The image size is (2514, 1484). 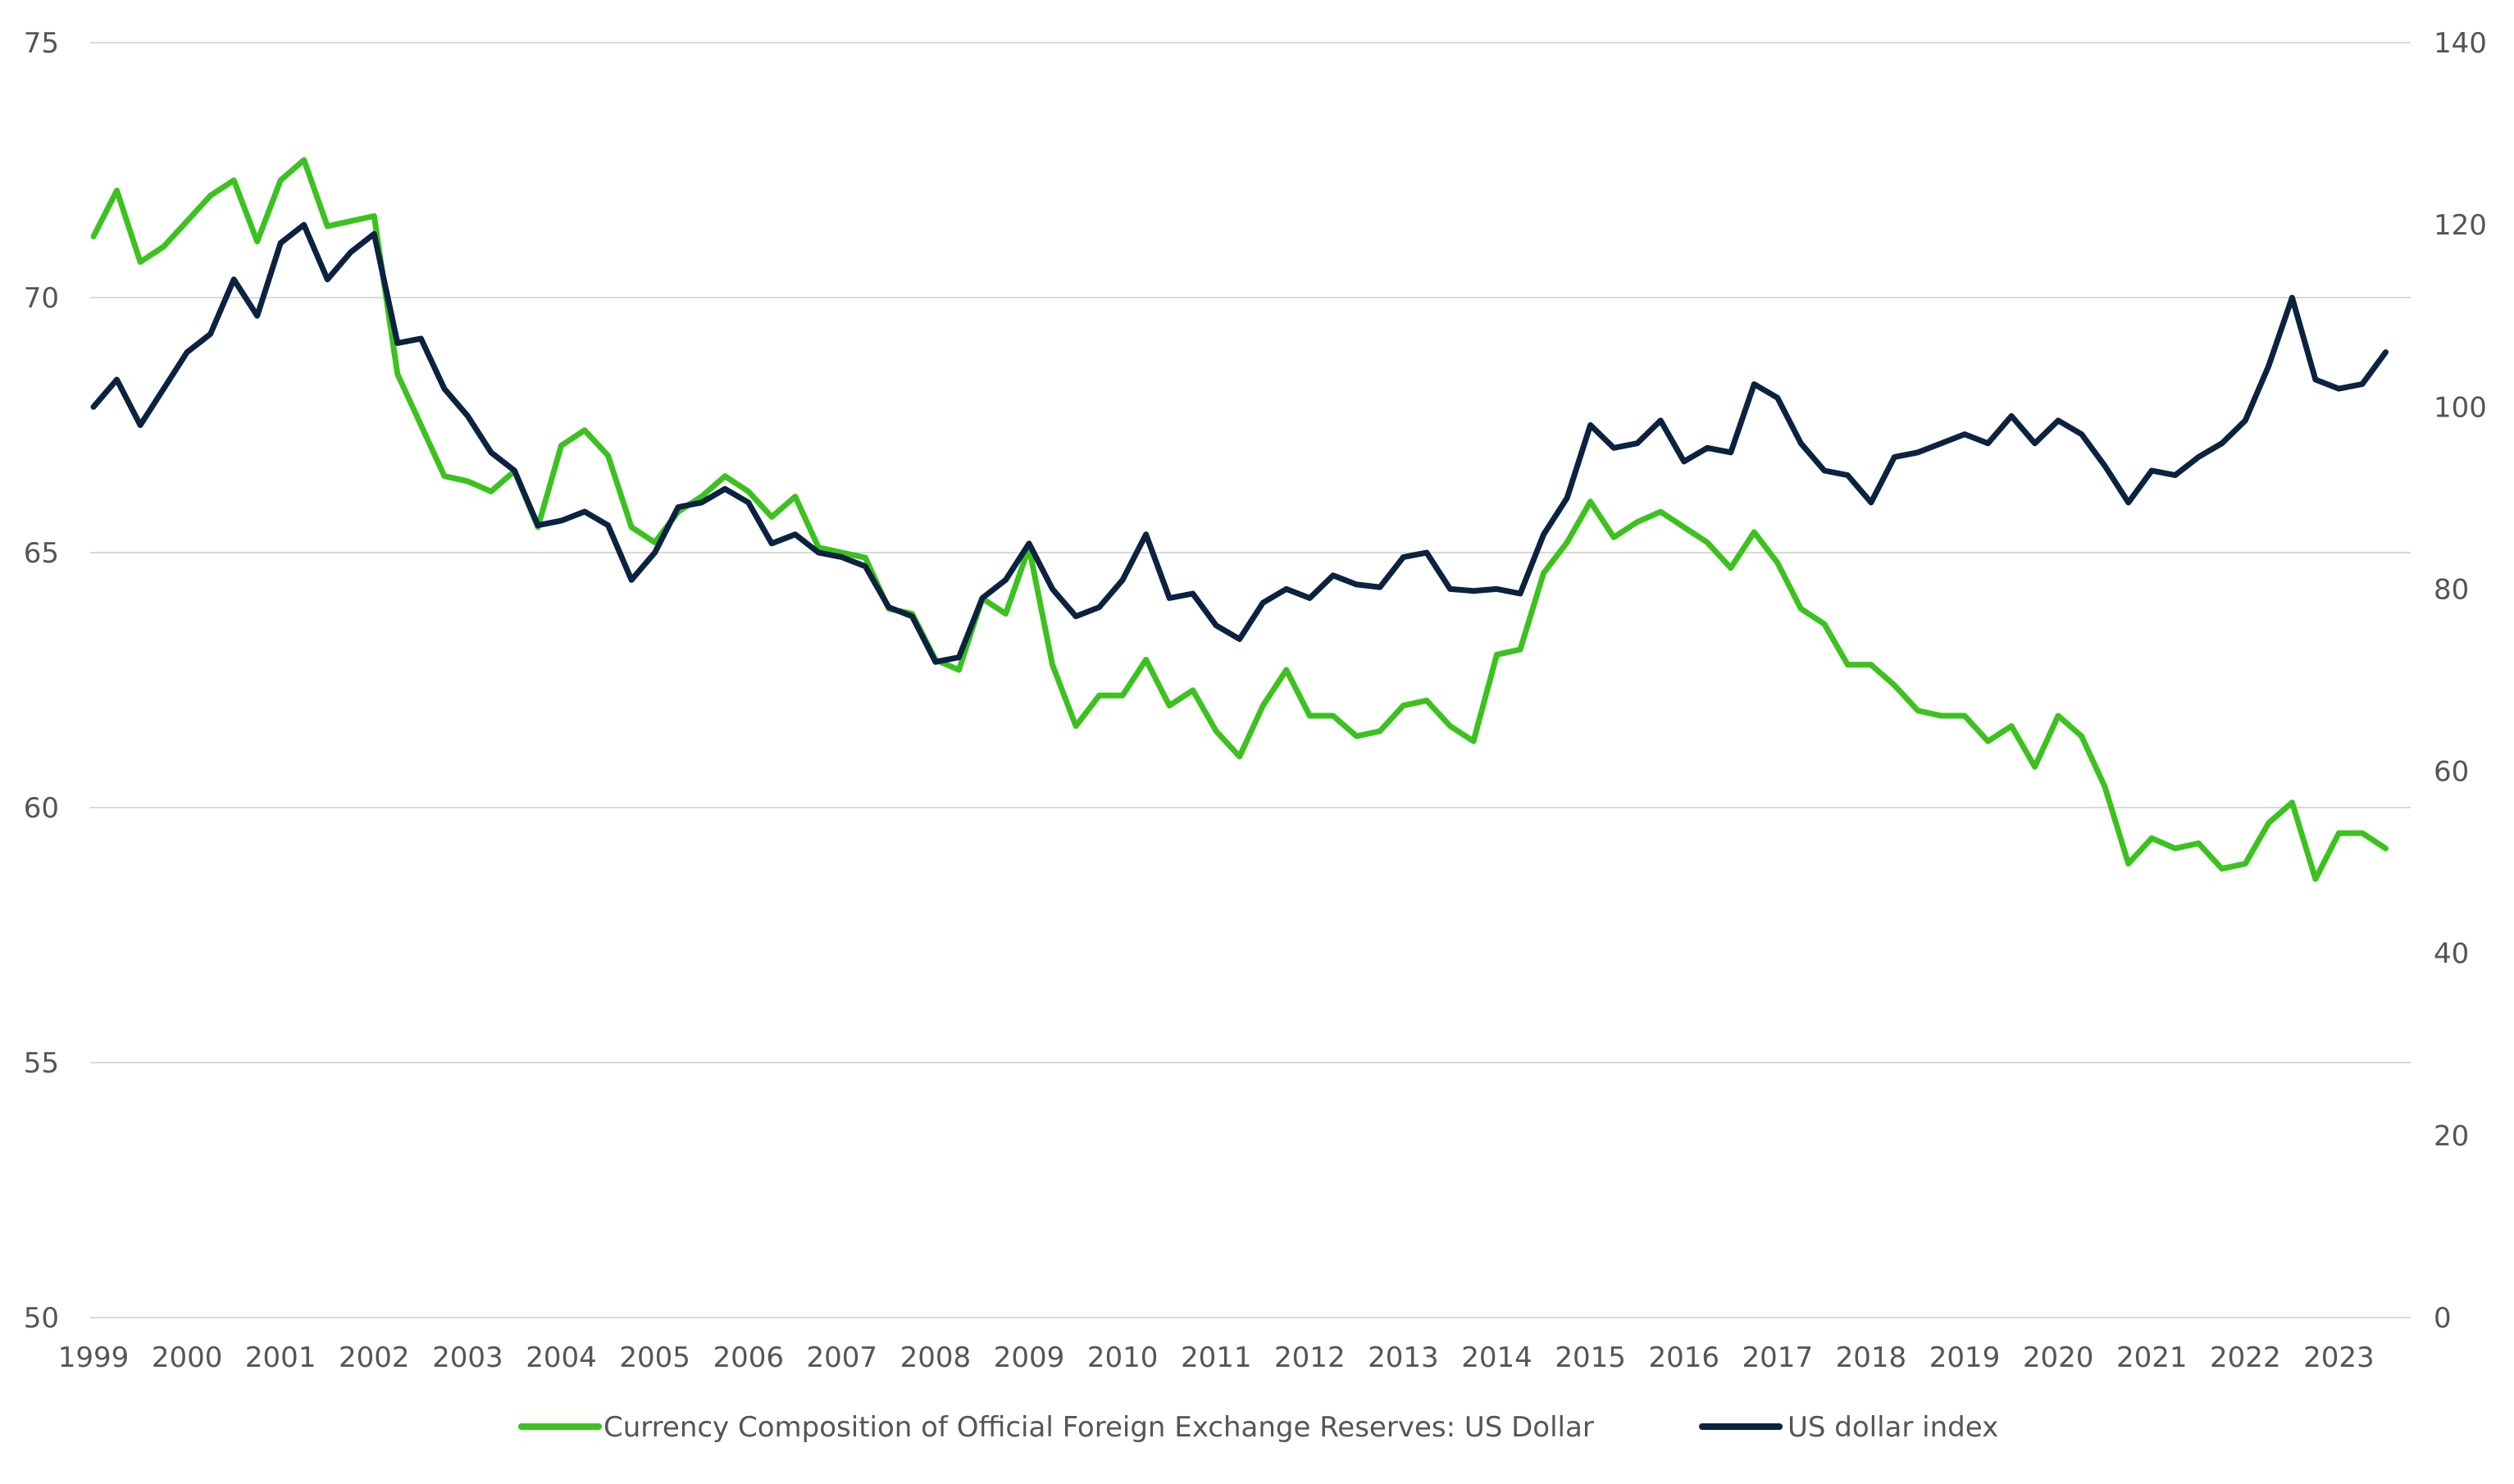 I want to click on x-tick-label: 2003, so click(x=467, y=1357).